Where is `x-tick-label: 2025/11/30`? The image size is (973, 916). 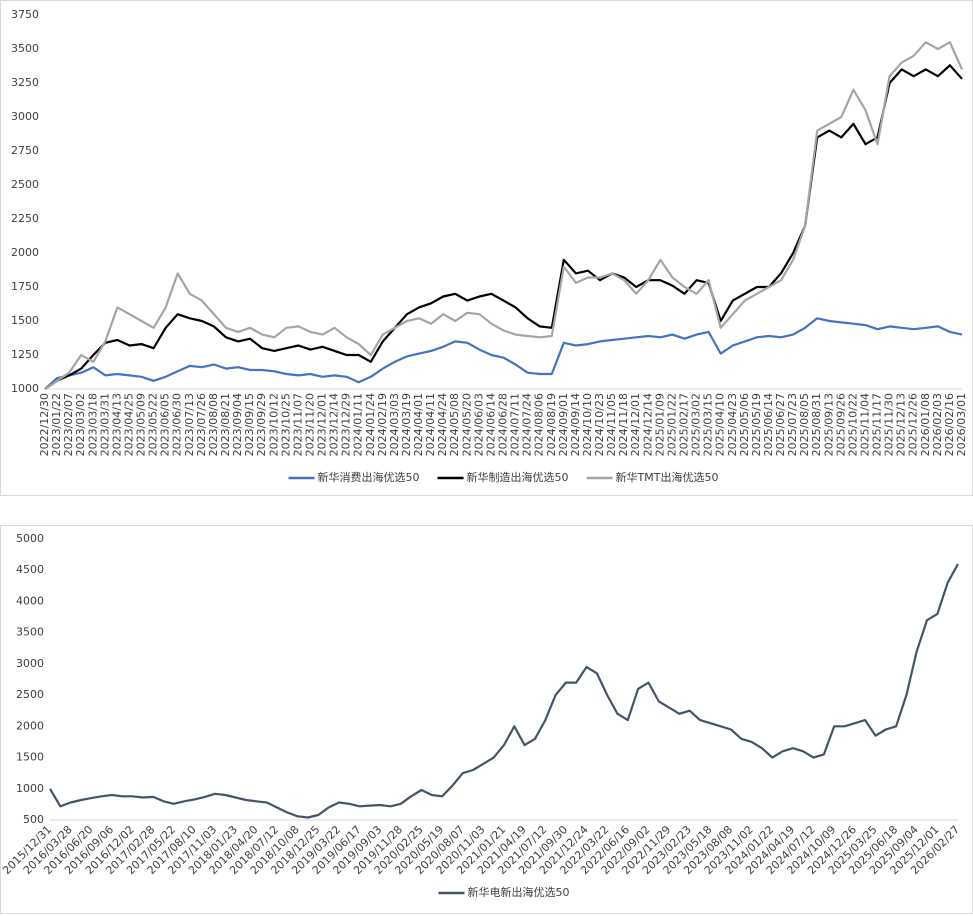 x-tick-label: 2025/11/30 is located at coordinates (889, 424).